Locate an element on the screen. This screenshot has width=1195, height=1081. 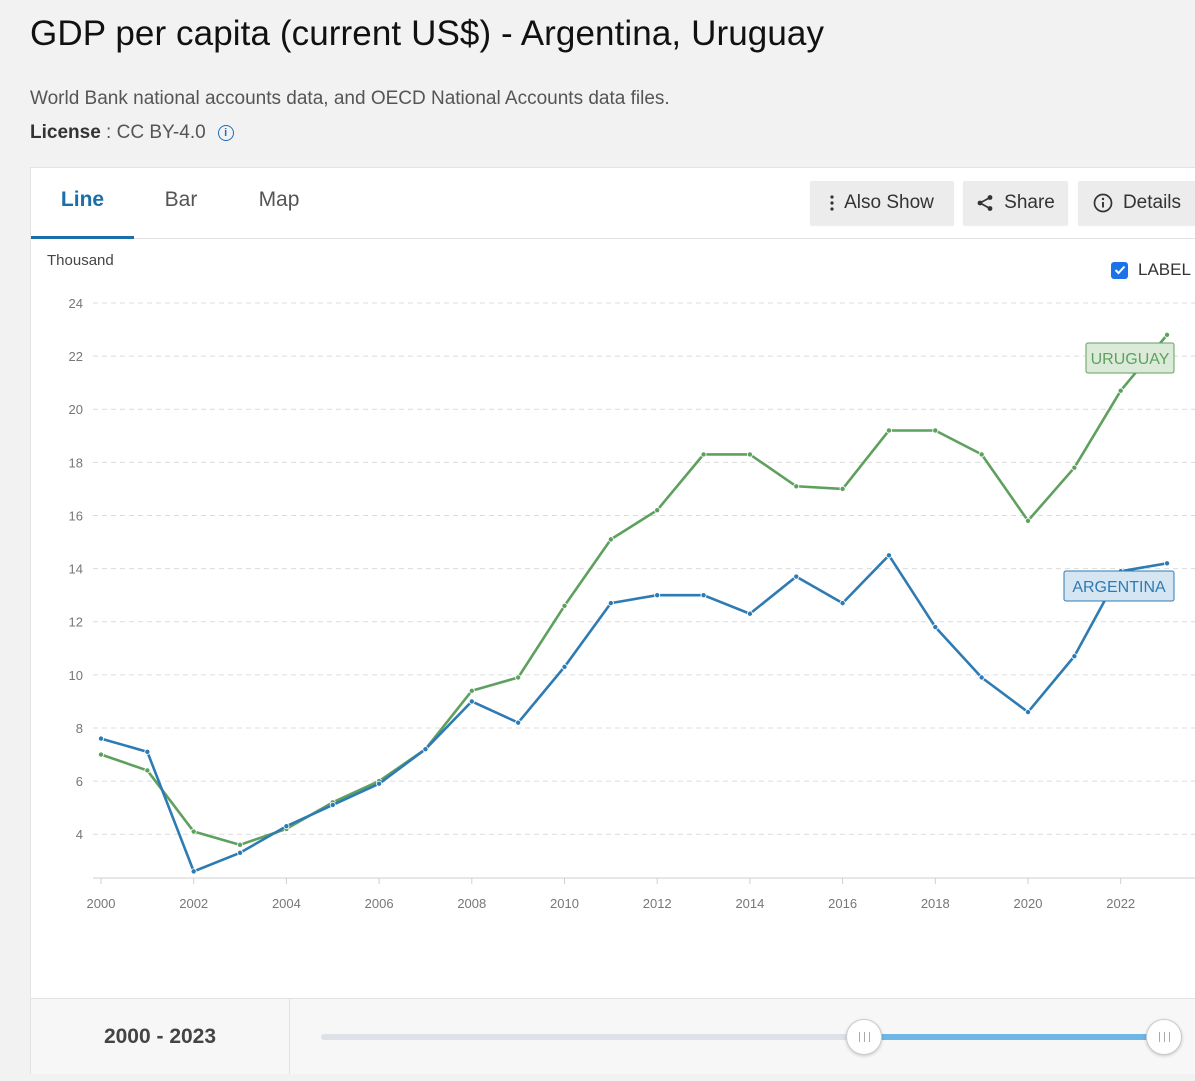
also-show-button: Also Show is located at coordinates (882, 203).